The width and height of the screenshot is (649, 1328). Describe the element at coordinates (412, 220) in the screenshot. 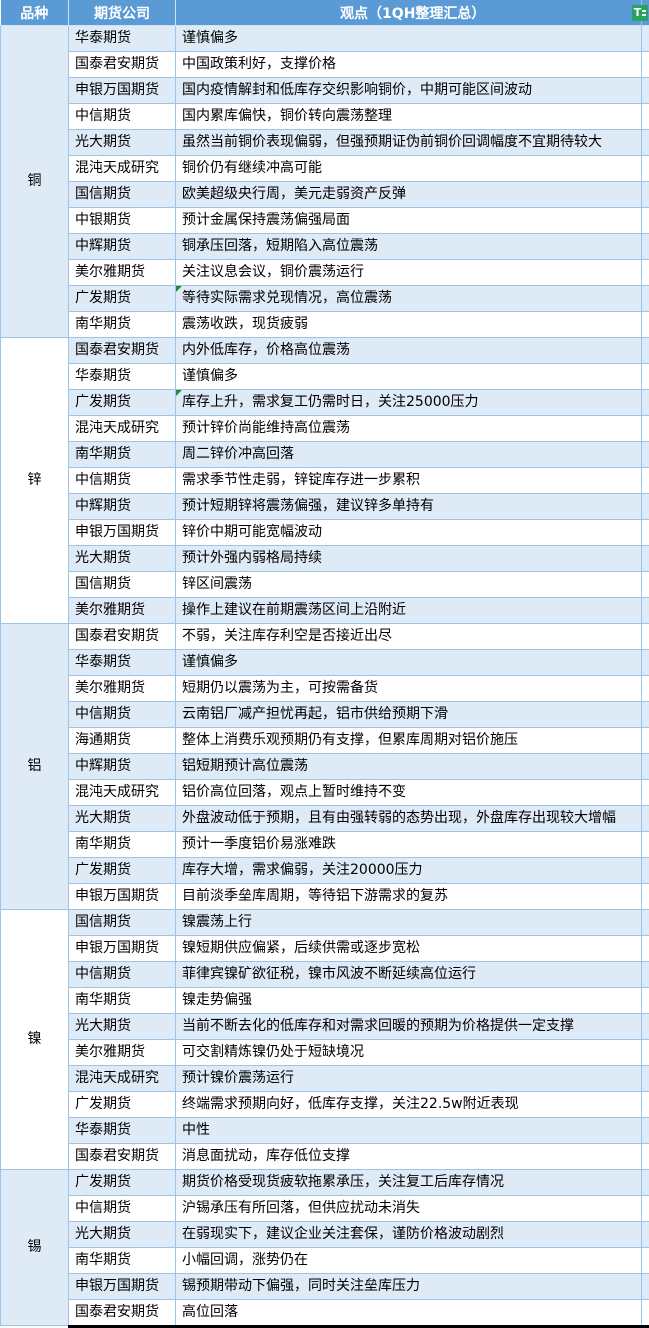

I see `view-cell: 预计金属保持震荡偏强局面` at that location.